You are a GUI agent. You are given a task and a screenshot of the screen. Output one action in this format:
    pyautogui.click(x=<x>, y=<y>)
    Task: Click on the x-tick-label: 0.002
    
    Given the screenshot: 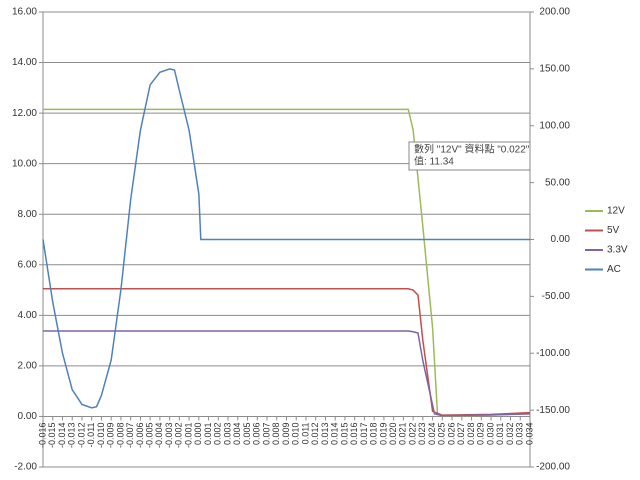 What is the action you would take?
    pyautogui.click(x=218, y=433)
    